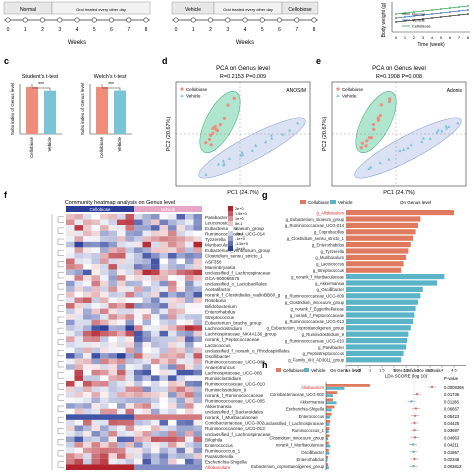 The height and width of the screenshot is (474, 474). Describe the element at coordinates (220, 311) in the screenshot. I see `heatmap-row-label: Enterorhabdus` at that location.